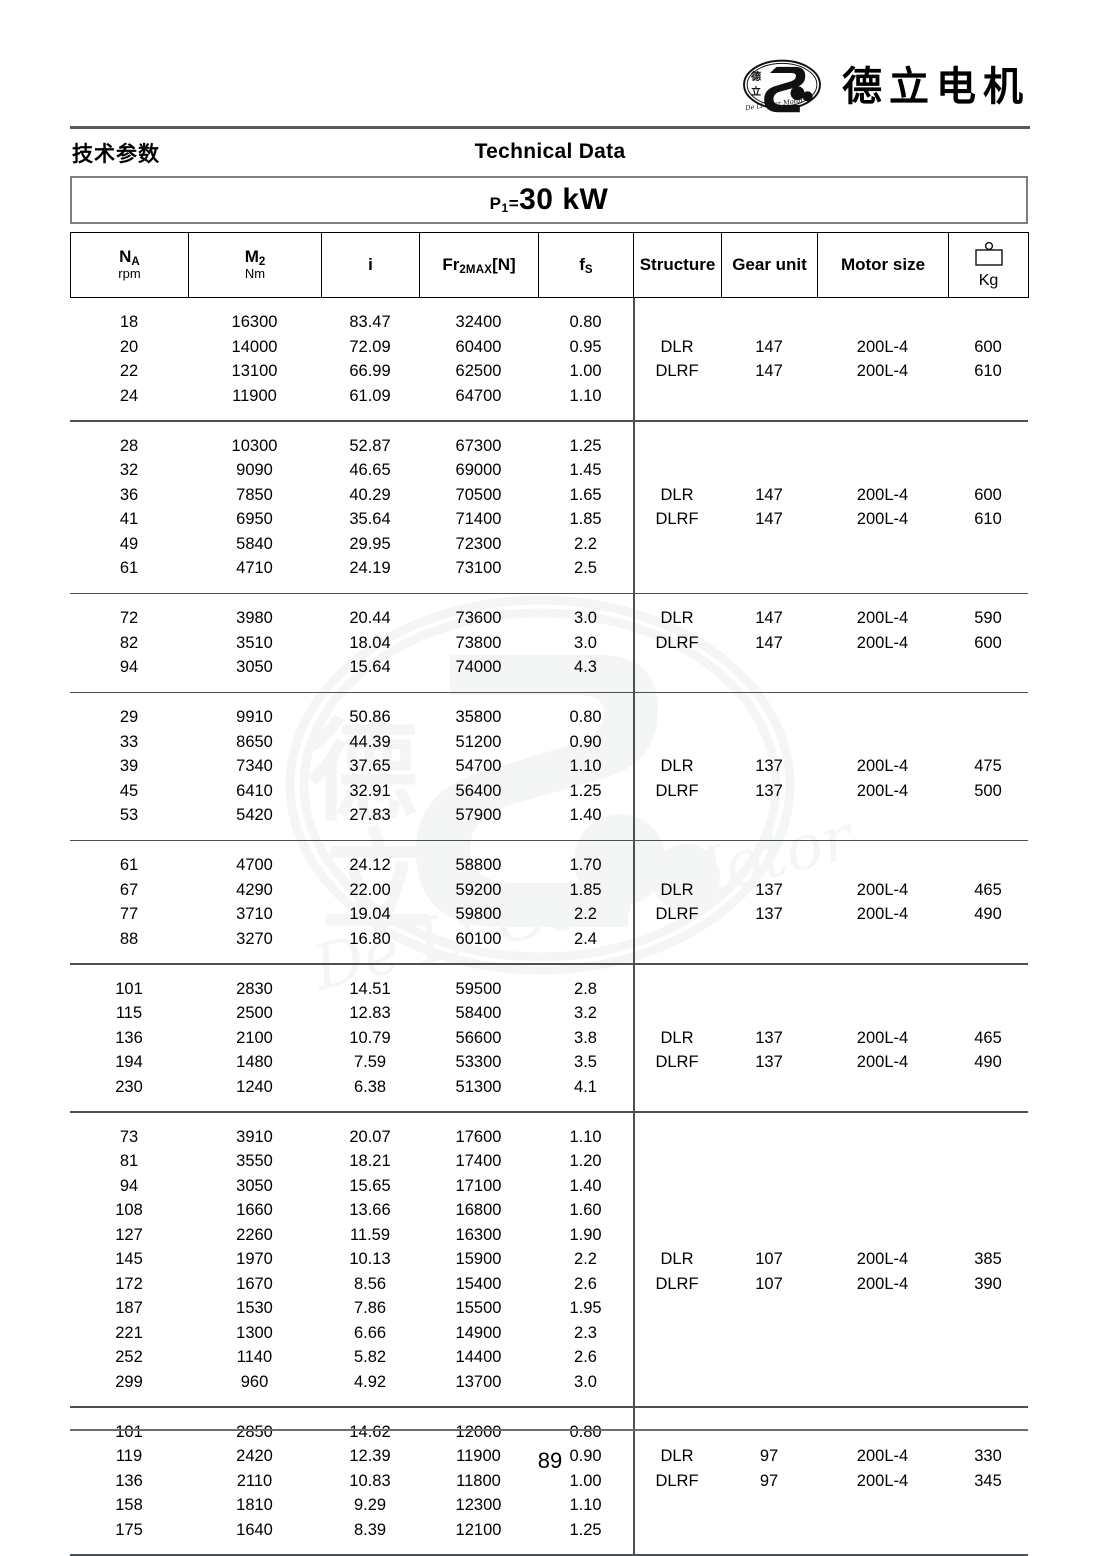  I want to click on cell-service-factor: 1.10, so click(585, 1136).